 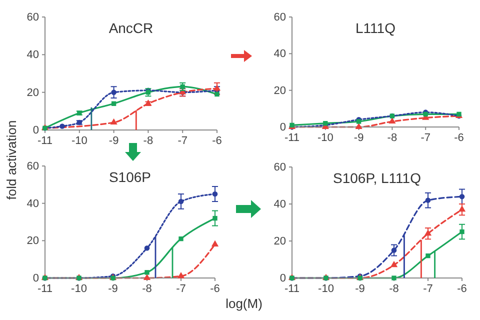 What do you see at coordinates (376, 28) in the screenshot?
I see `chart-title: L111Q` at bounding box center [376, 28].